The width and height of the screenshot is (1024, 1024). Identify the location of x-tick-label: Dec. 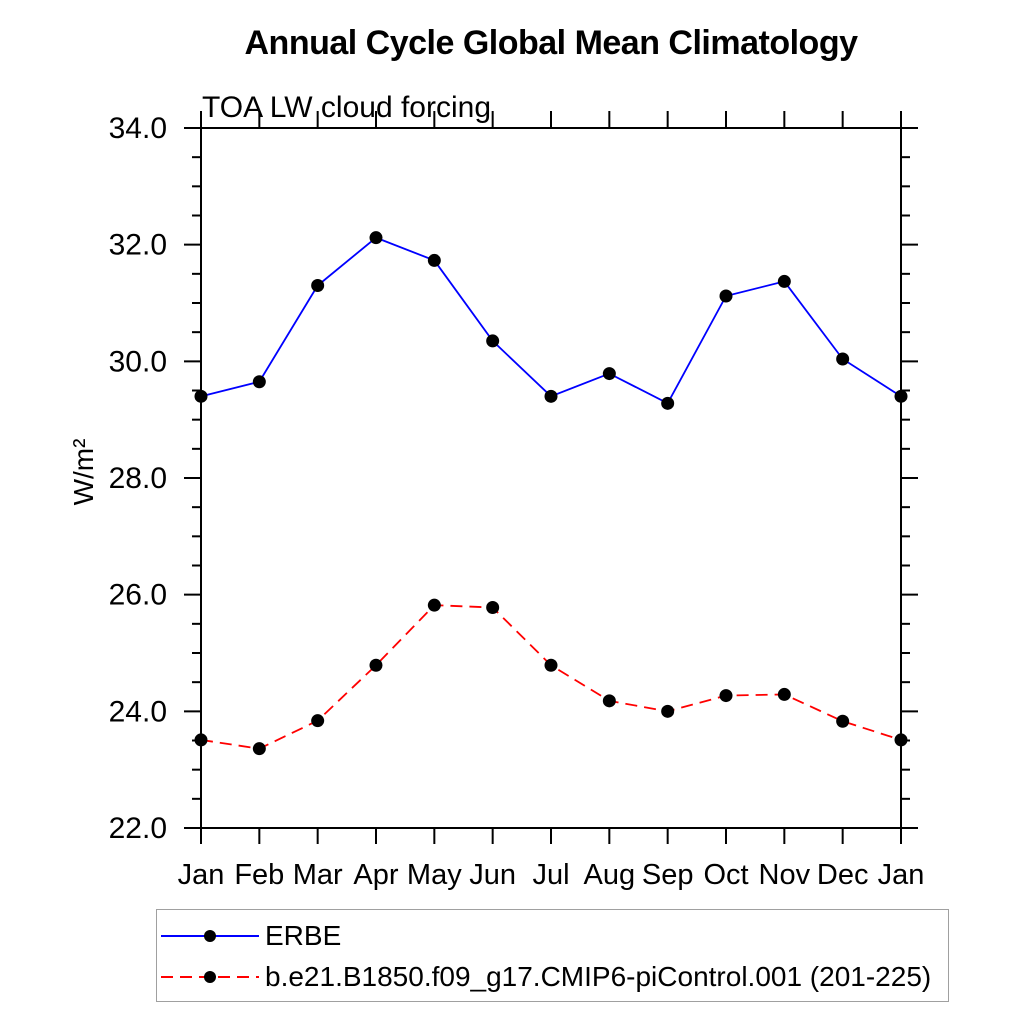
(843, 875).